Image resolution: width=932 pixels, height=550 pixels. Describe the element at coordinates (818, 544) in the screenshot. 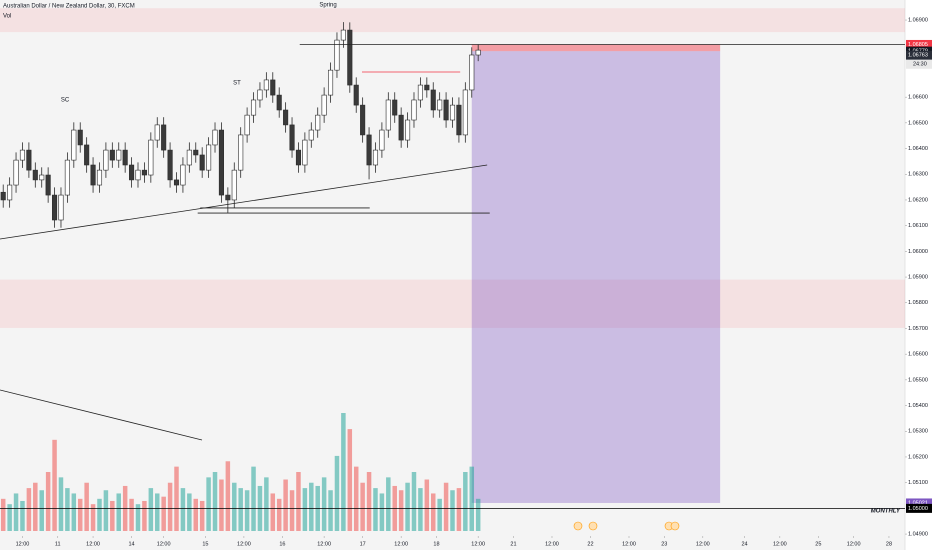

I see `x-tick-label: 25` at that location.